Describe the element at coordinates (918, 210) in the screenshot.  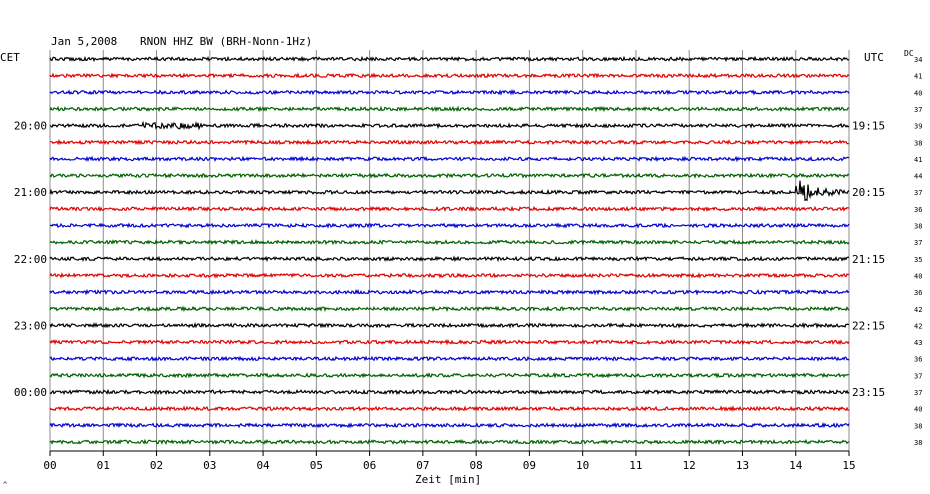
I see `dc-value-row-9: 36` at that location.